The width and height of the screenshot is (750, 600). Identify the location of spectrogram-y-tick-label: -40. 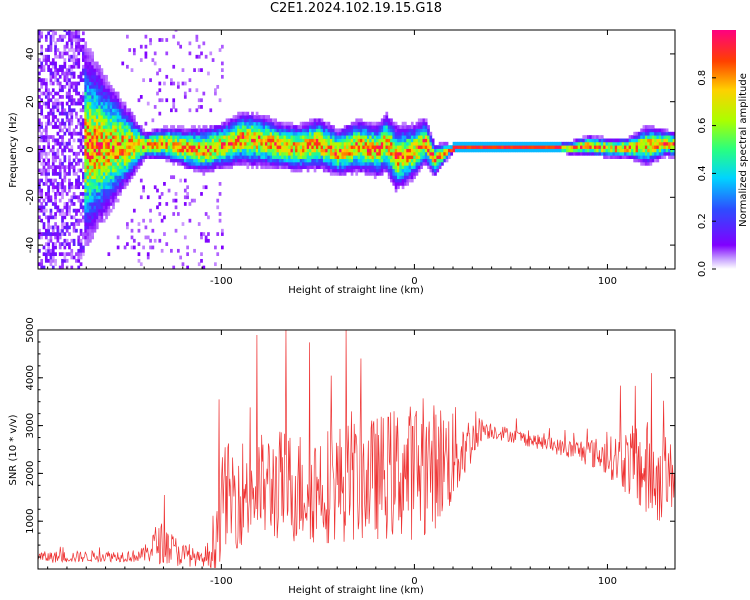
(30, 245).